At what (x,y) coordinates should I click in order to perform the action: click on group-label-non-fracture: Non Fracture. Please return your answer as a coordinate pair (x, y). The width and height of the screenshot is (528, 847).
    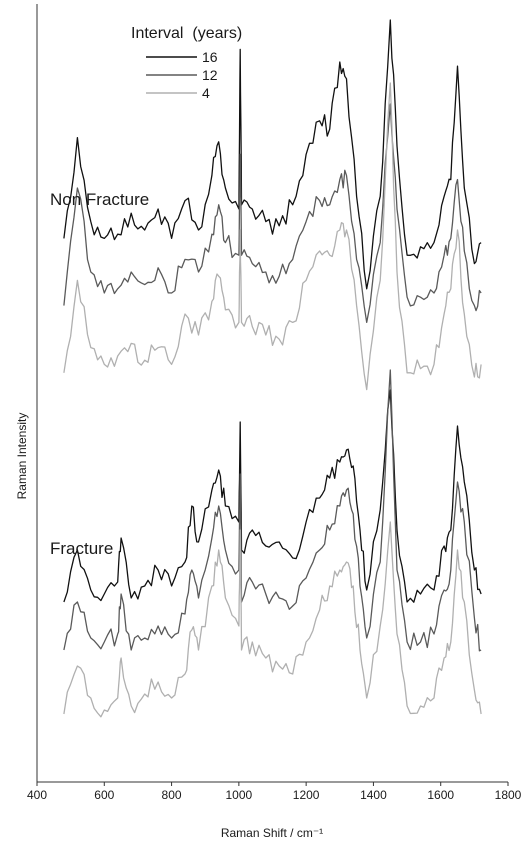
    Looking at the image, I should click on (99, 199).